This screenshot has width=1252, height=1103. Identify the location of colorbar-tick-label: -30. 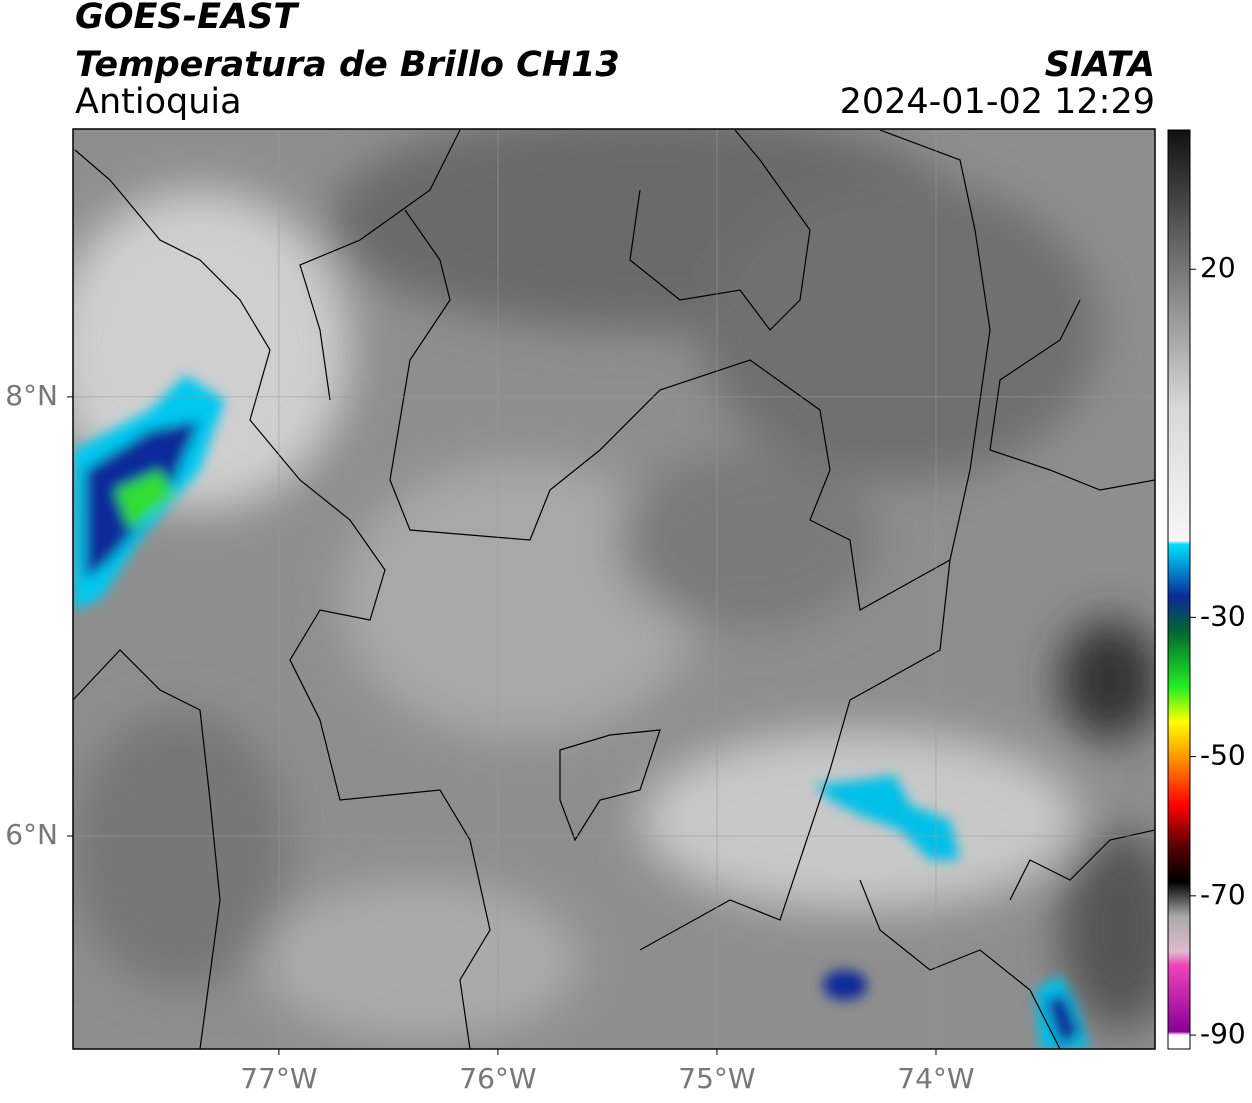
(1223, 615).